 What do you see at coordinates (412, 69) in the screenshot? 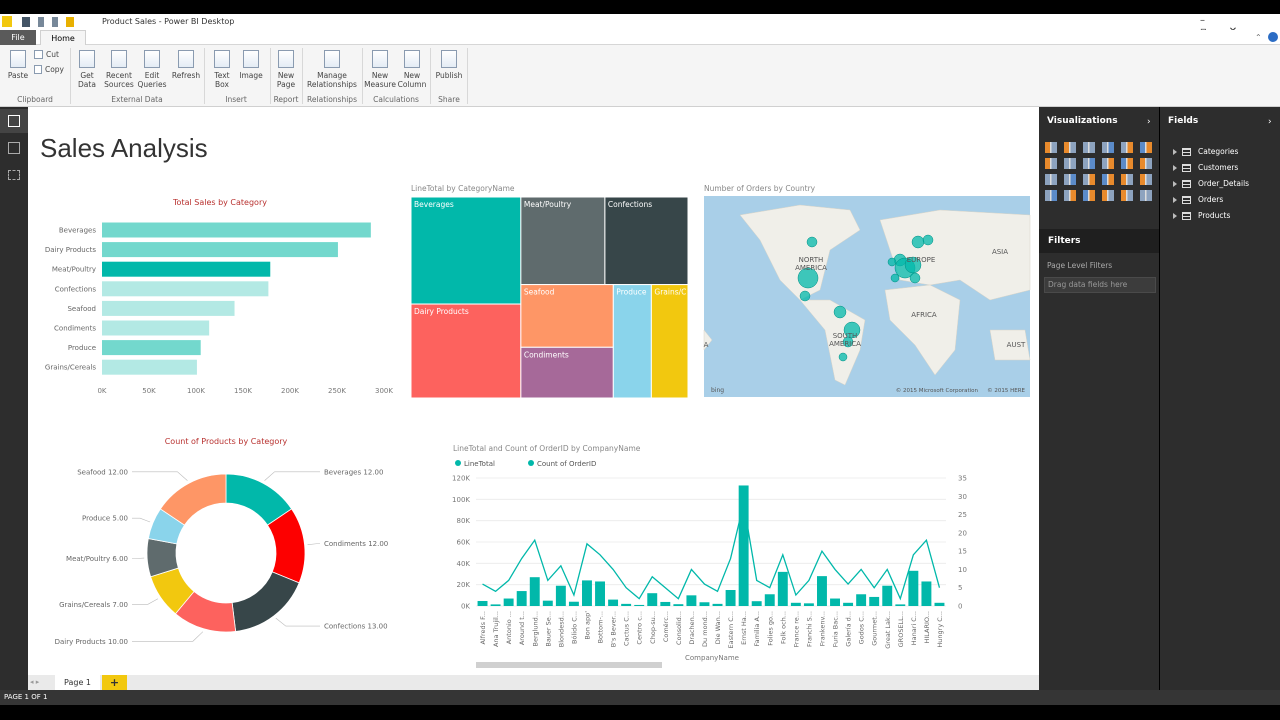
I see `ribbon-button: New Column` at bounding box center [412, 69].